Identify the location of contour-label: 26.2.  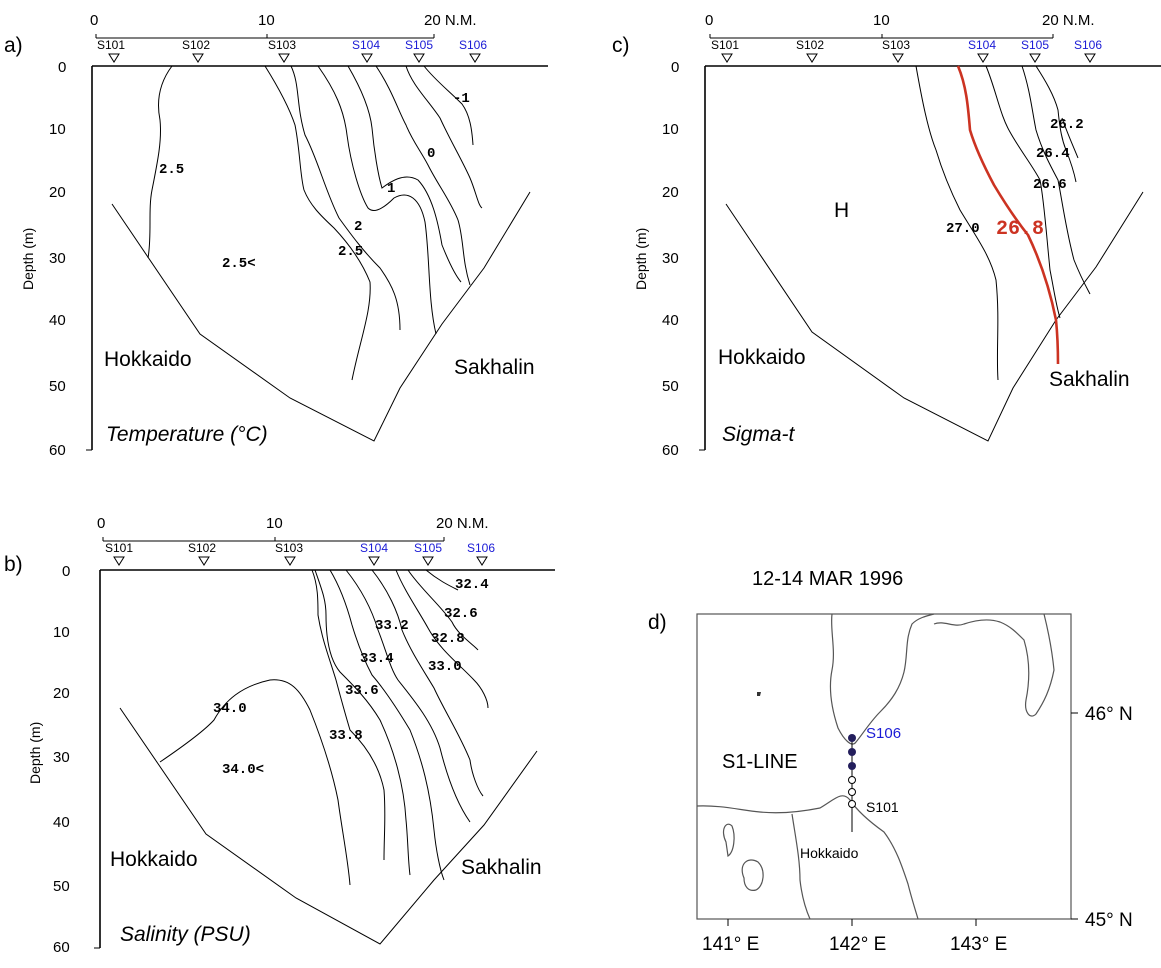
(1067, 125).